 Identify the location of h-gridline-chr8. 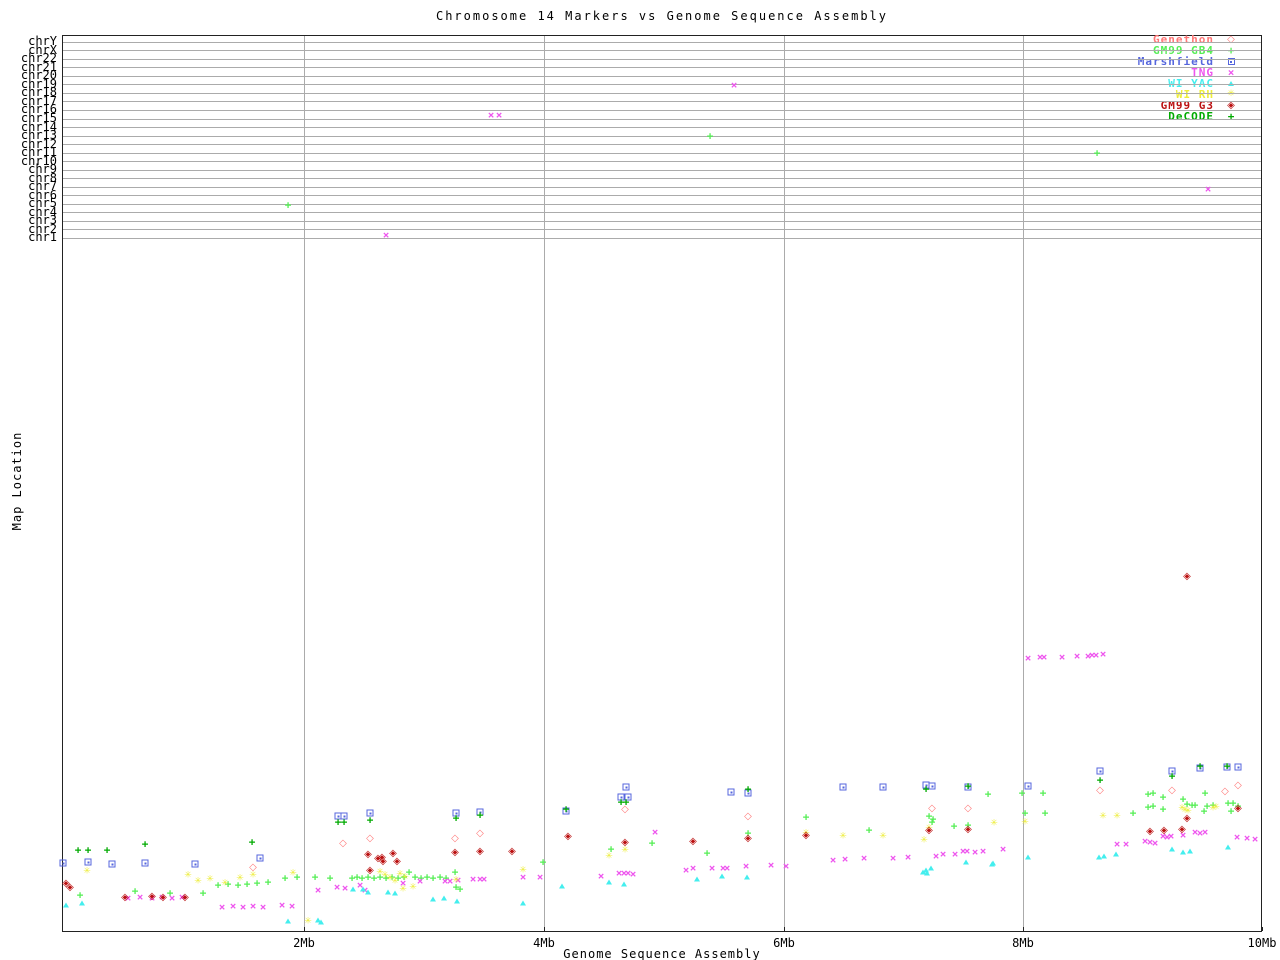
(662, 179).